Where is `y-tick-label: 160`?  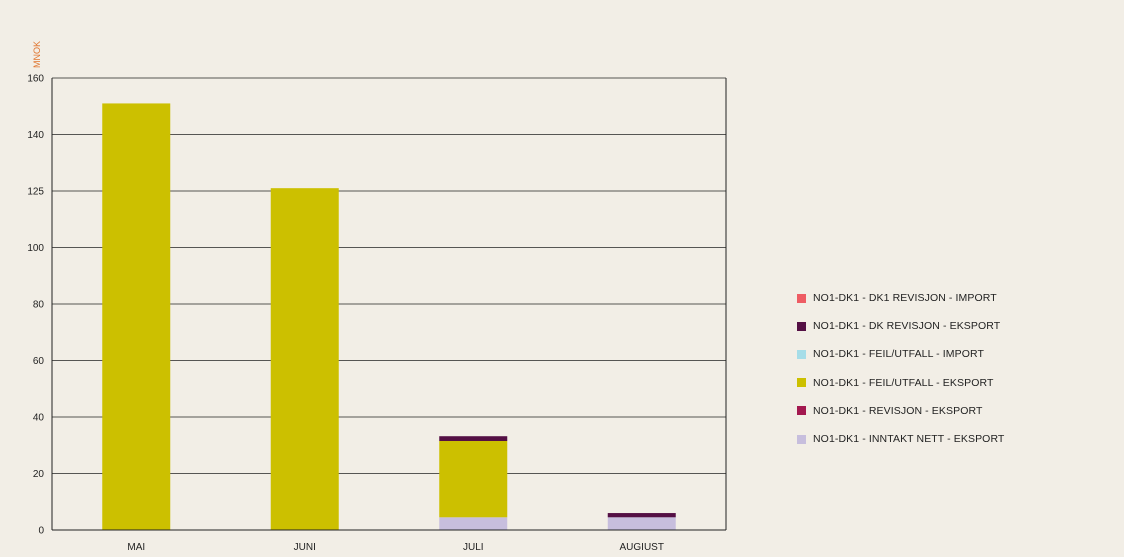 y-tick-label: 160 is located at coordinates (35, 79).